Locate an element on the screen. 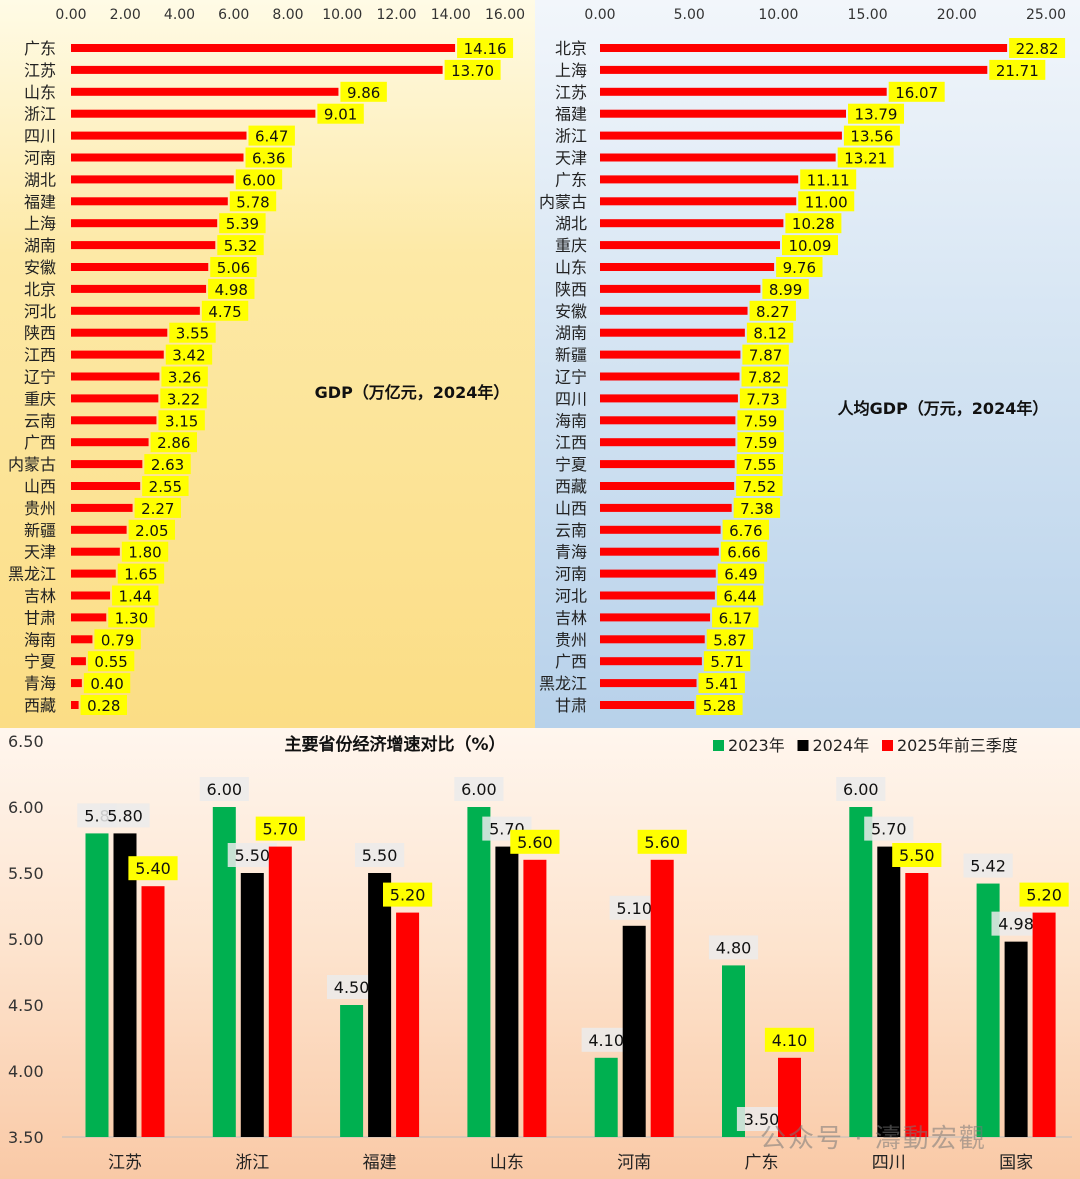  pc-data-label: 10.09 is located at coordinates (810, 246).